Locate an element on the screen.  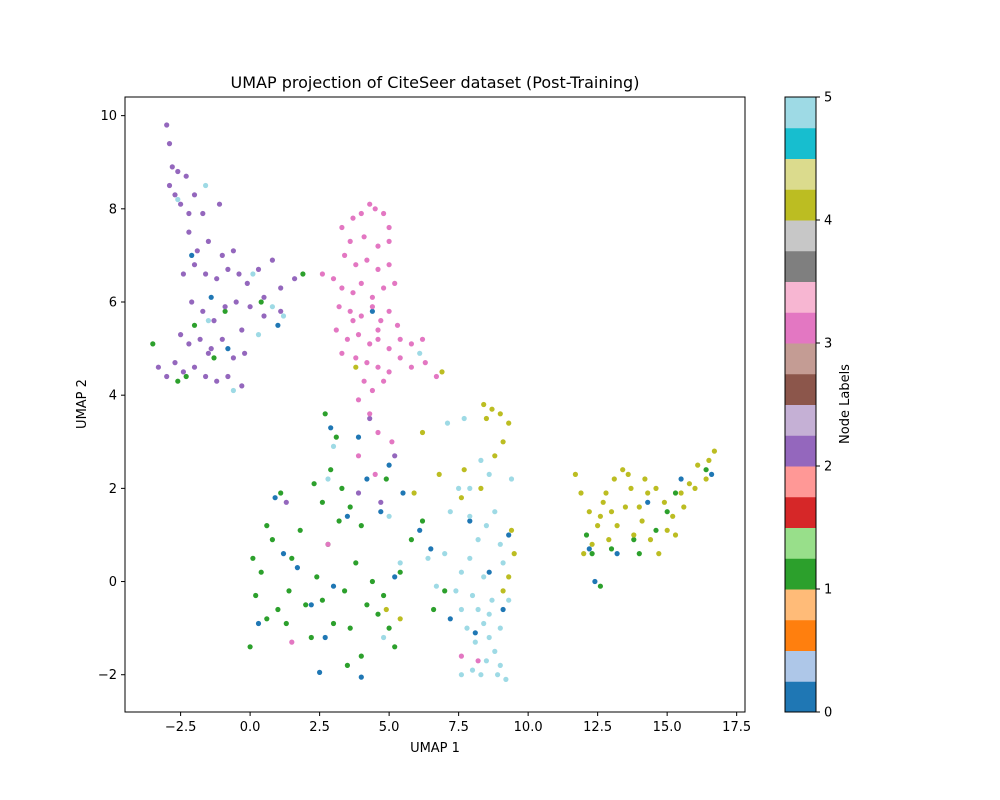
colorbar-tick-label: 2 is located at coordinates (828, 467).